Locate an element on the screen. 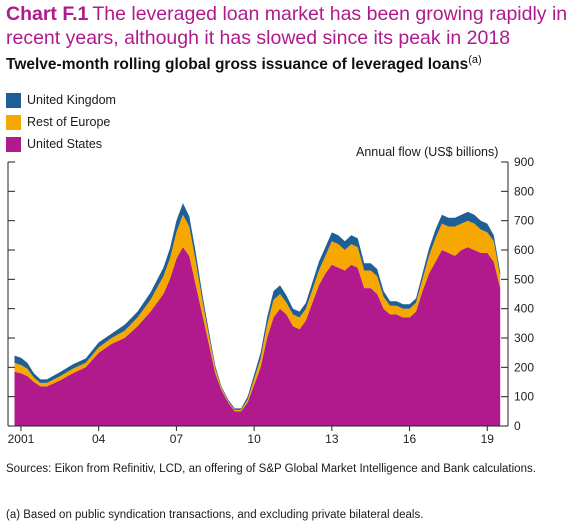 The width and height of the screenshot is (577, 529). y-tick-label: 100 is located at coordinates (524, 397).